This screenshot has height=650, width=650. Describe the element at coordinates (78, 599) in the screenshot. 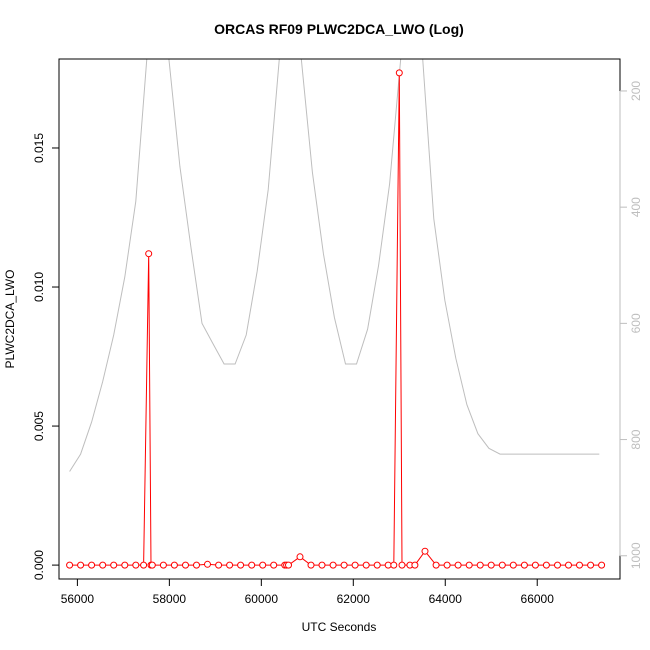

I see `x-tick-label: 56000` at that location.